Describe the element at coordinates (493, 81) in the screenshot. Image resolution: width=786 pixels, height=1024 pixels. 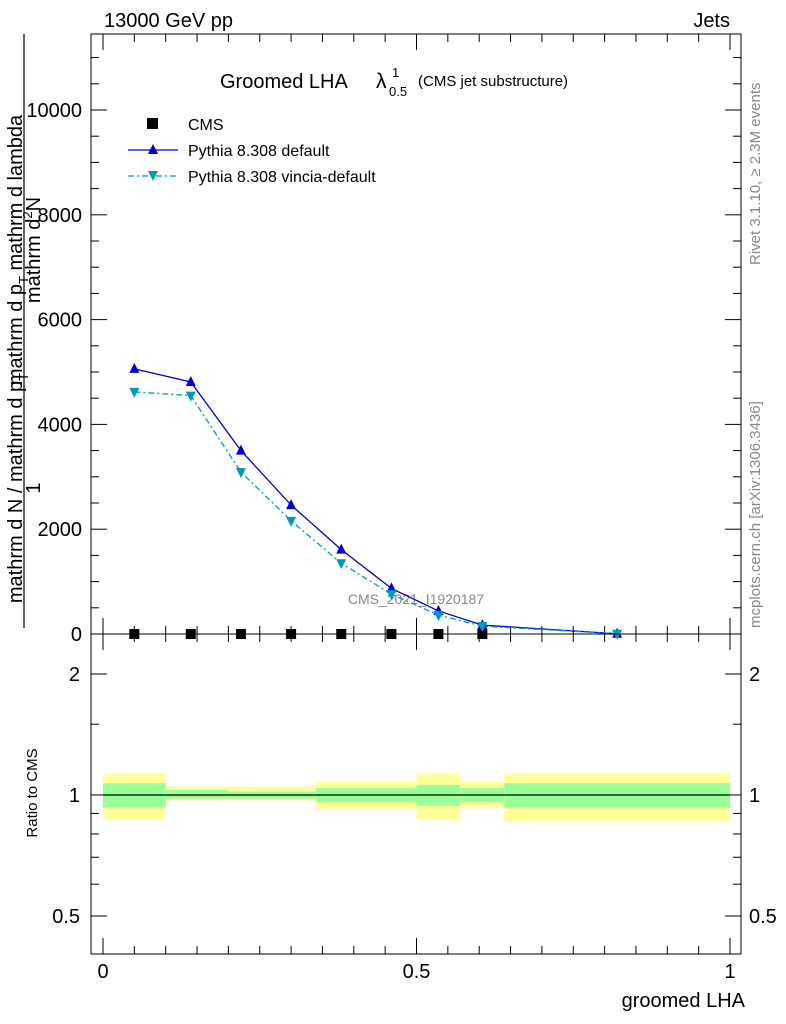
I see `title-note: (CMS jet substructure)` at that location.